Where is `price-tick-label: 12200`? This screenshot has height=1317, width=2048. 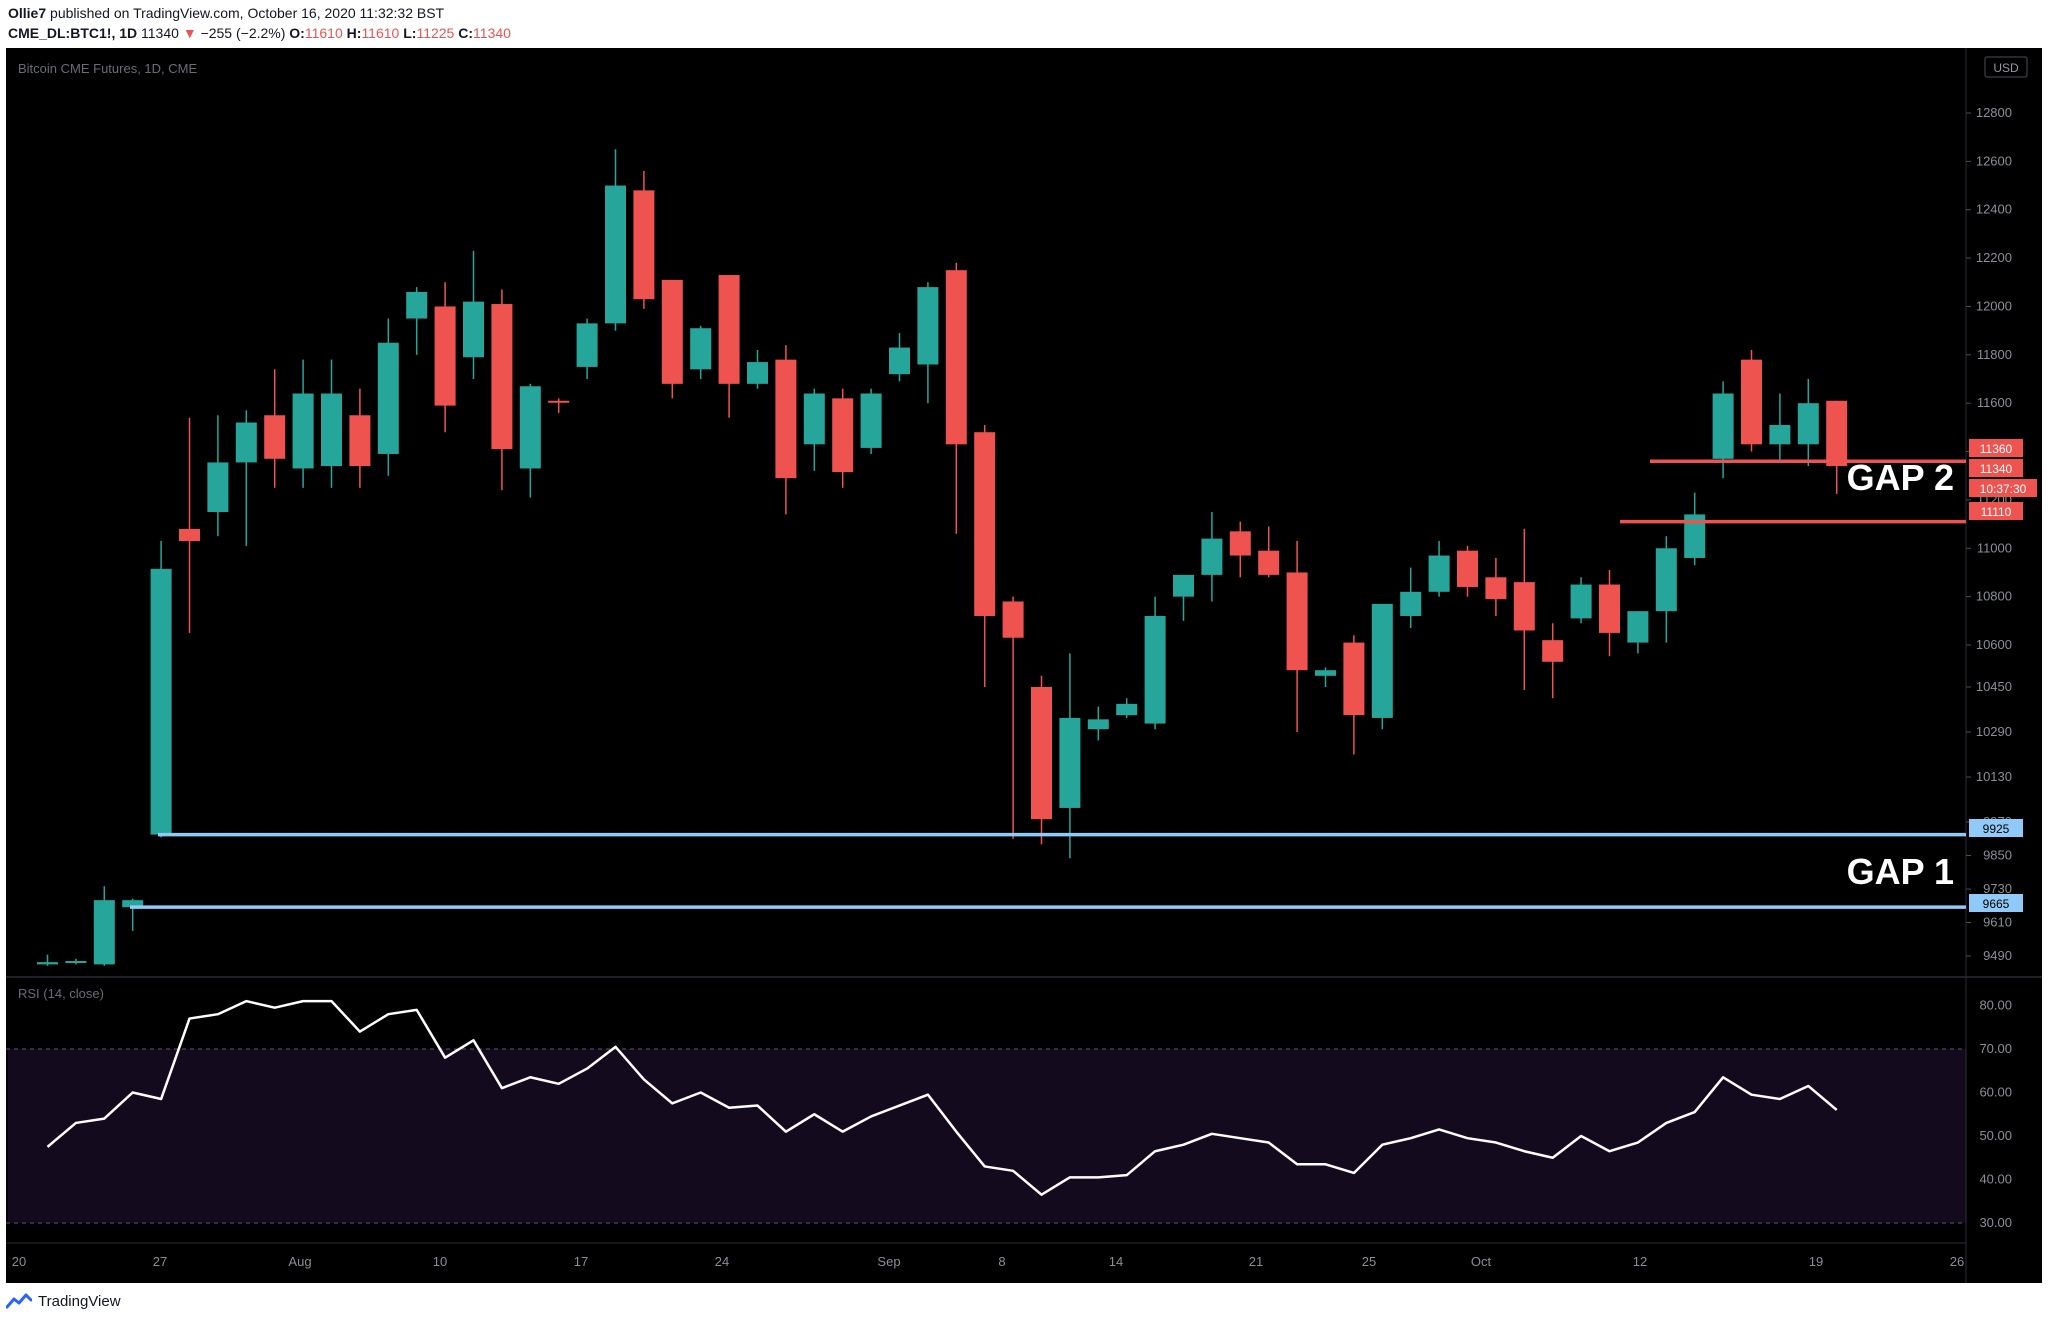 price-tick-label: 12200 is located at coordinates (1994, 257).